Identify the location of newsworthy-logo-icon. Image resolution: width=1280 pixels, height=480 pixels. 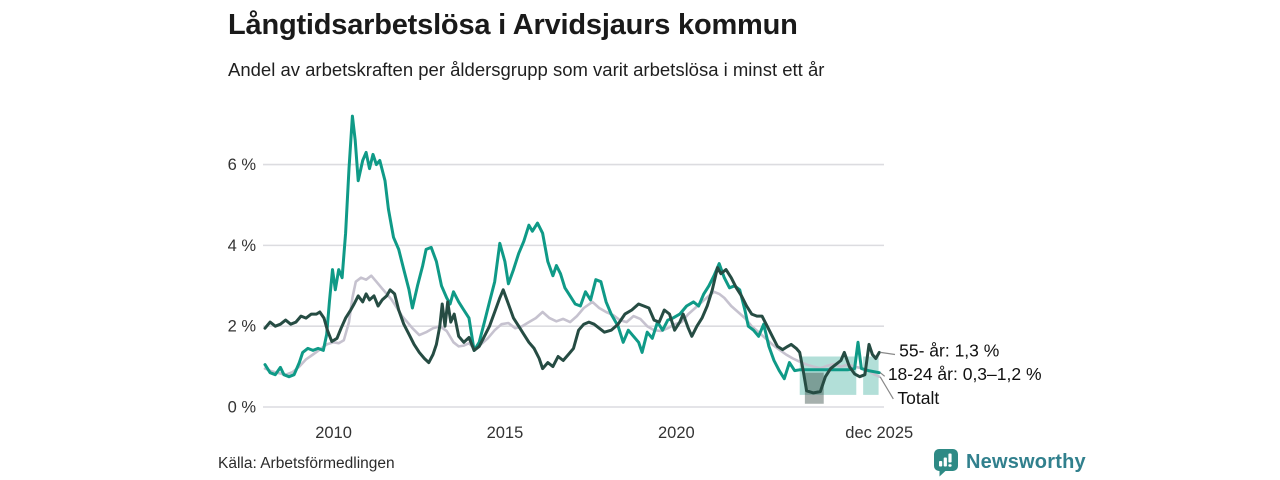
(946, 462).